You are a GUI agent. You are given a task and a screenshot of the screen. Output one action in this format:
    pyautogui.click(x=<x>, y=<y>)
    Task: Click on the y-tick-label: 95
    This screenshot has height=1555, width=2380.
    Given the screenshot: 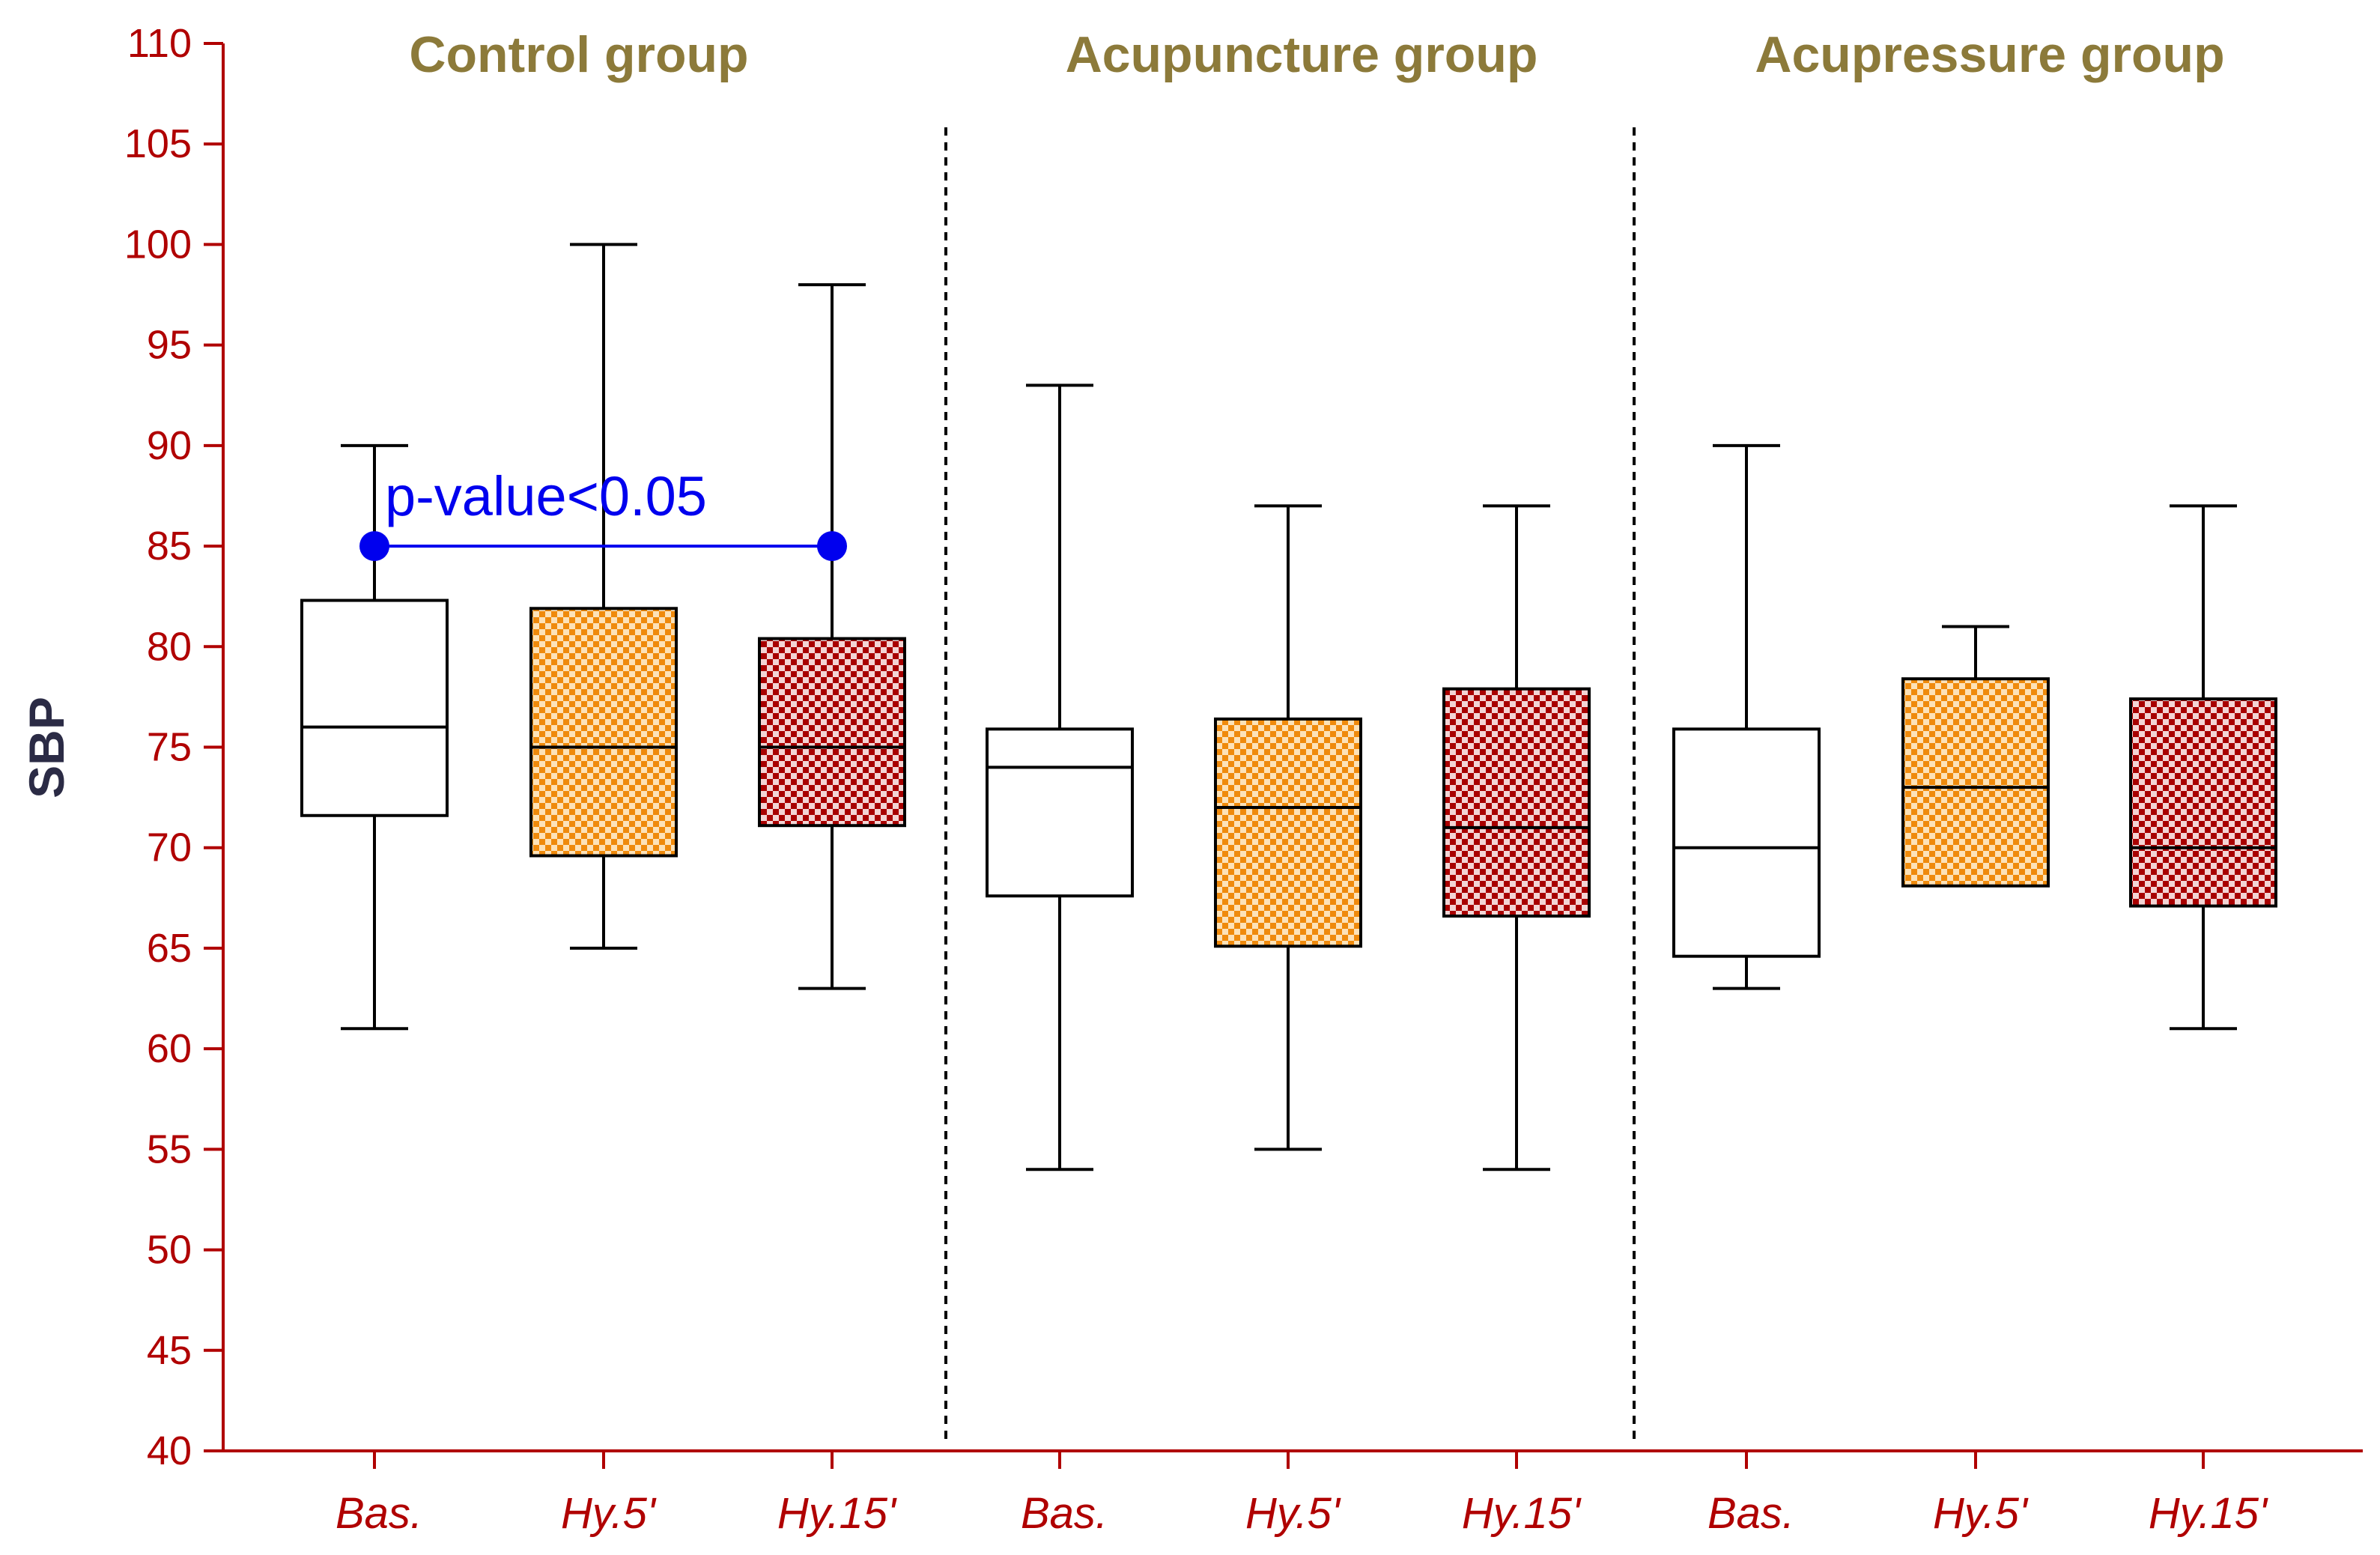 What is the action you would take?
    pyautogui.click(x=169, y=345)
    